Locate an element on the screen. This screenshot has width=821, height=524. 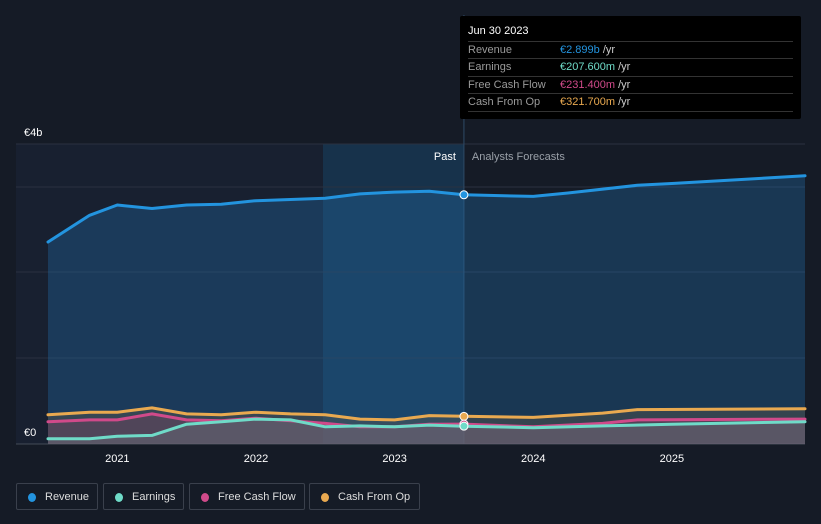
tooltip-row-fcf: Free Cash Flow €231.400m /yr is located at coordinates (630, 85).